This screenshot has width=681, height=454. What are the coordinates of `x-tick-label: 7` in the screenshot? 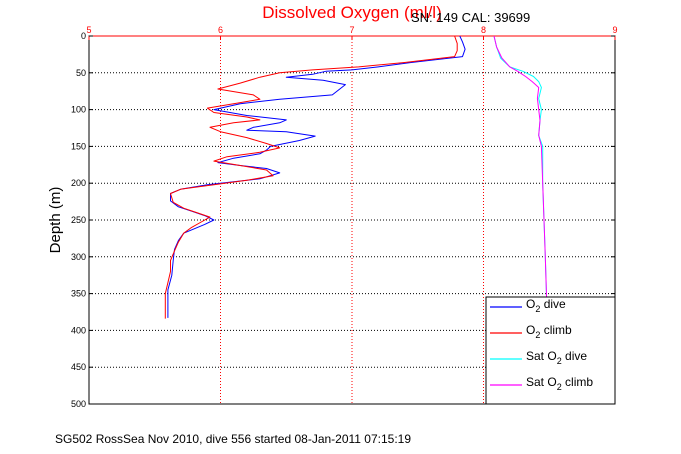 It's located at (351, 30).